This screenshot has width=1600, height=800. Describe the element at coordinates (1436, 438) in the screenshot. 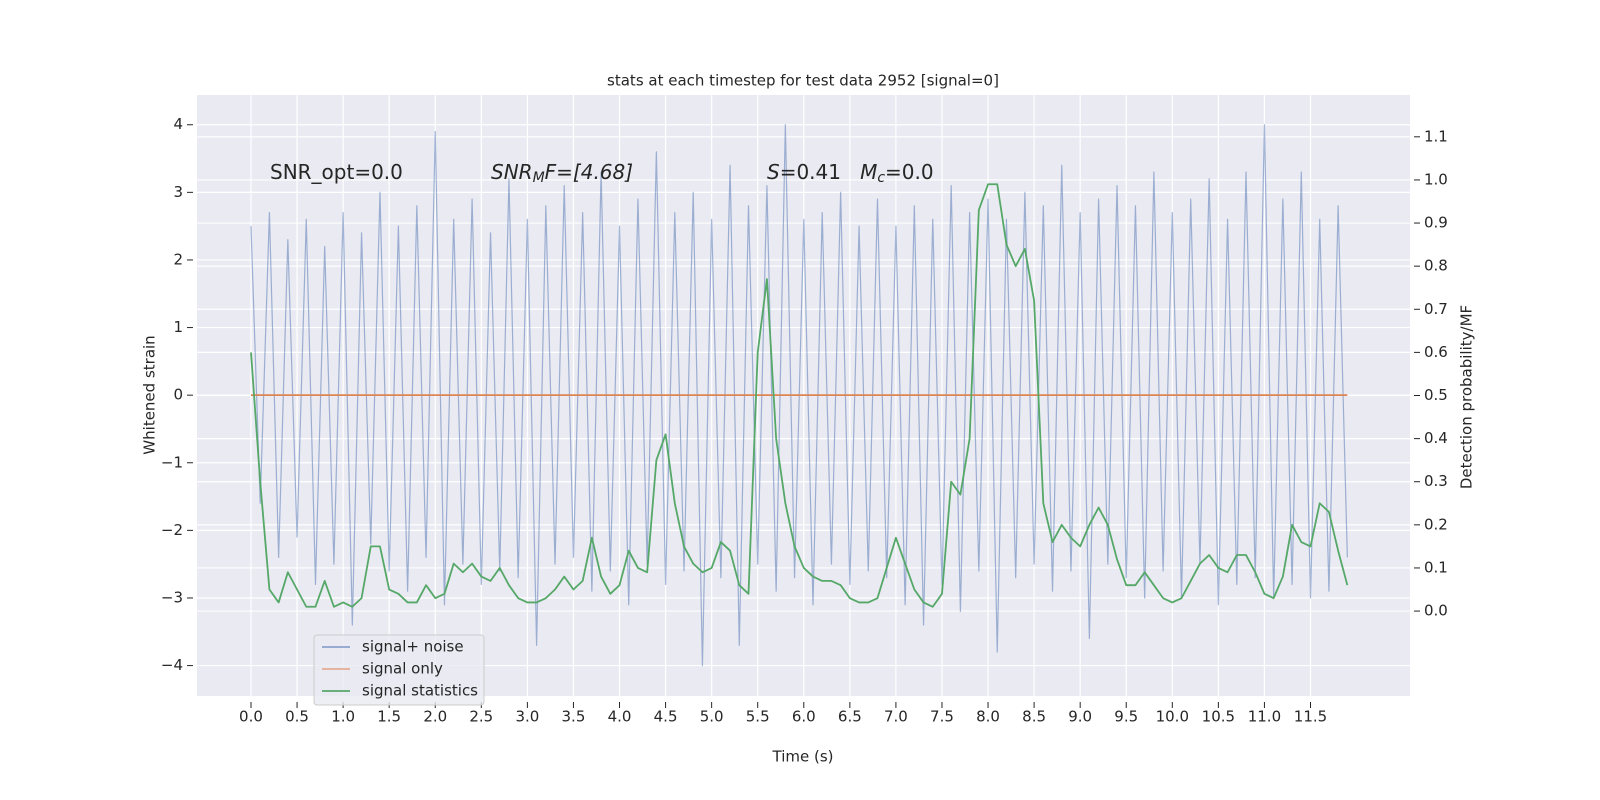

I see `y2-tick-label: 0.4` at that location.